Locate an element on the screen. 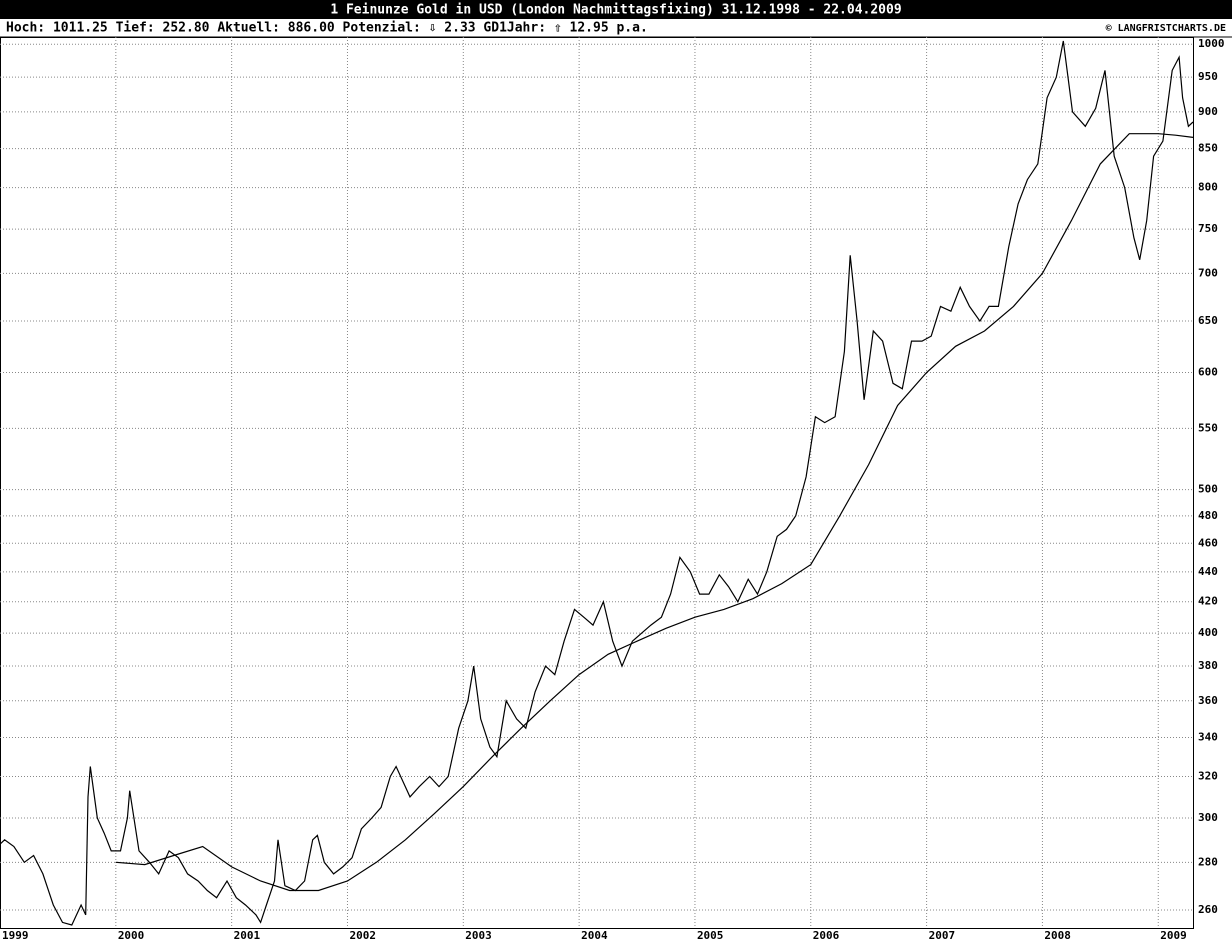 This screenshot has width=1232, height=944. y-tick-label: 300 is located at coordinates (1208, 817).